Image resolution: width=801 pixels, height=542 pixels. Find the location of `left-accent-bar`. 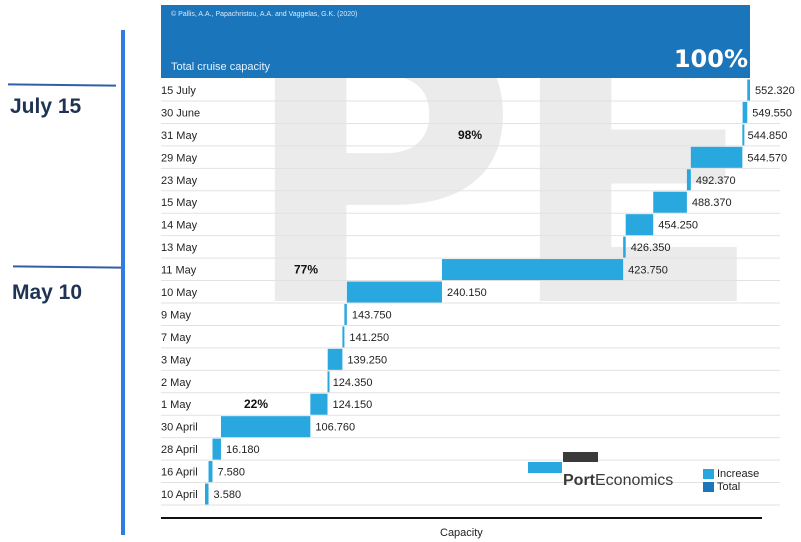

left-accent-bar is located at coordinates (123, 282).